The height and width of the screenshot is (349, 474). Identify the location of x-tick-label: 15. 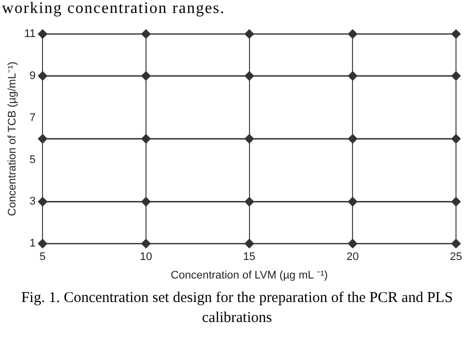
(249, 257).